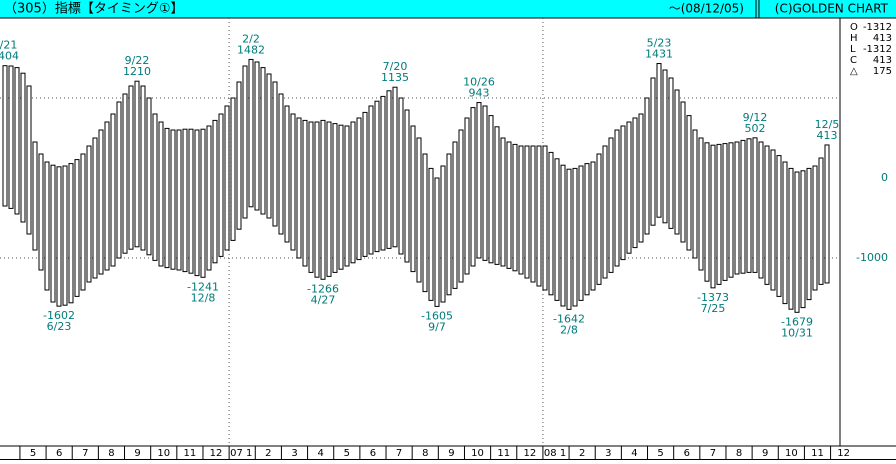  What do you see at coordinates (137, 60) in the screenshot?
I see `annotation-date: 9/22` at bounding box center [137, 60].